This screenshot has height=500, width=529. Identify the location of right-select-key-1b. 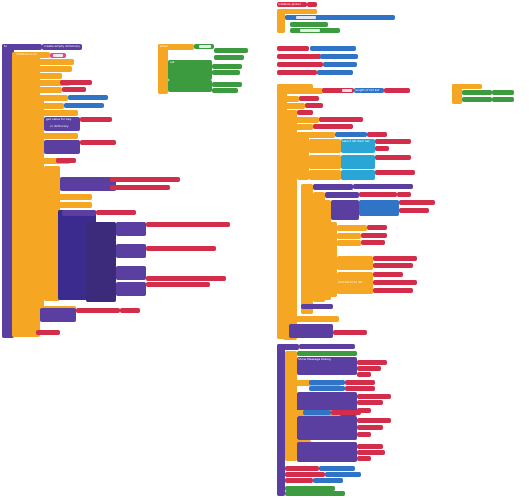
(382, 148).